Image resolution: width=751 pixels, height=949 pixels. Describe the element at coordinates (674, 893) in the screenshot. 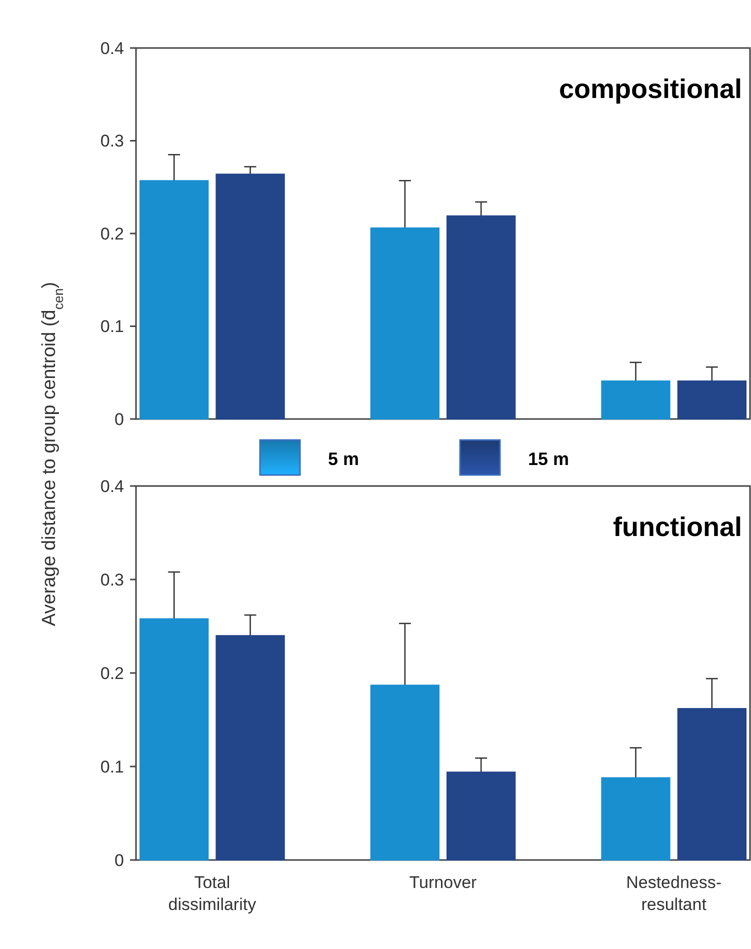

I see `x-tick-label: Nestedness-resultant` at that location.